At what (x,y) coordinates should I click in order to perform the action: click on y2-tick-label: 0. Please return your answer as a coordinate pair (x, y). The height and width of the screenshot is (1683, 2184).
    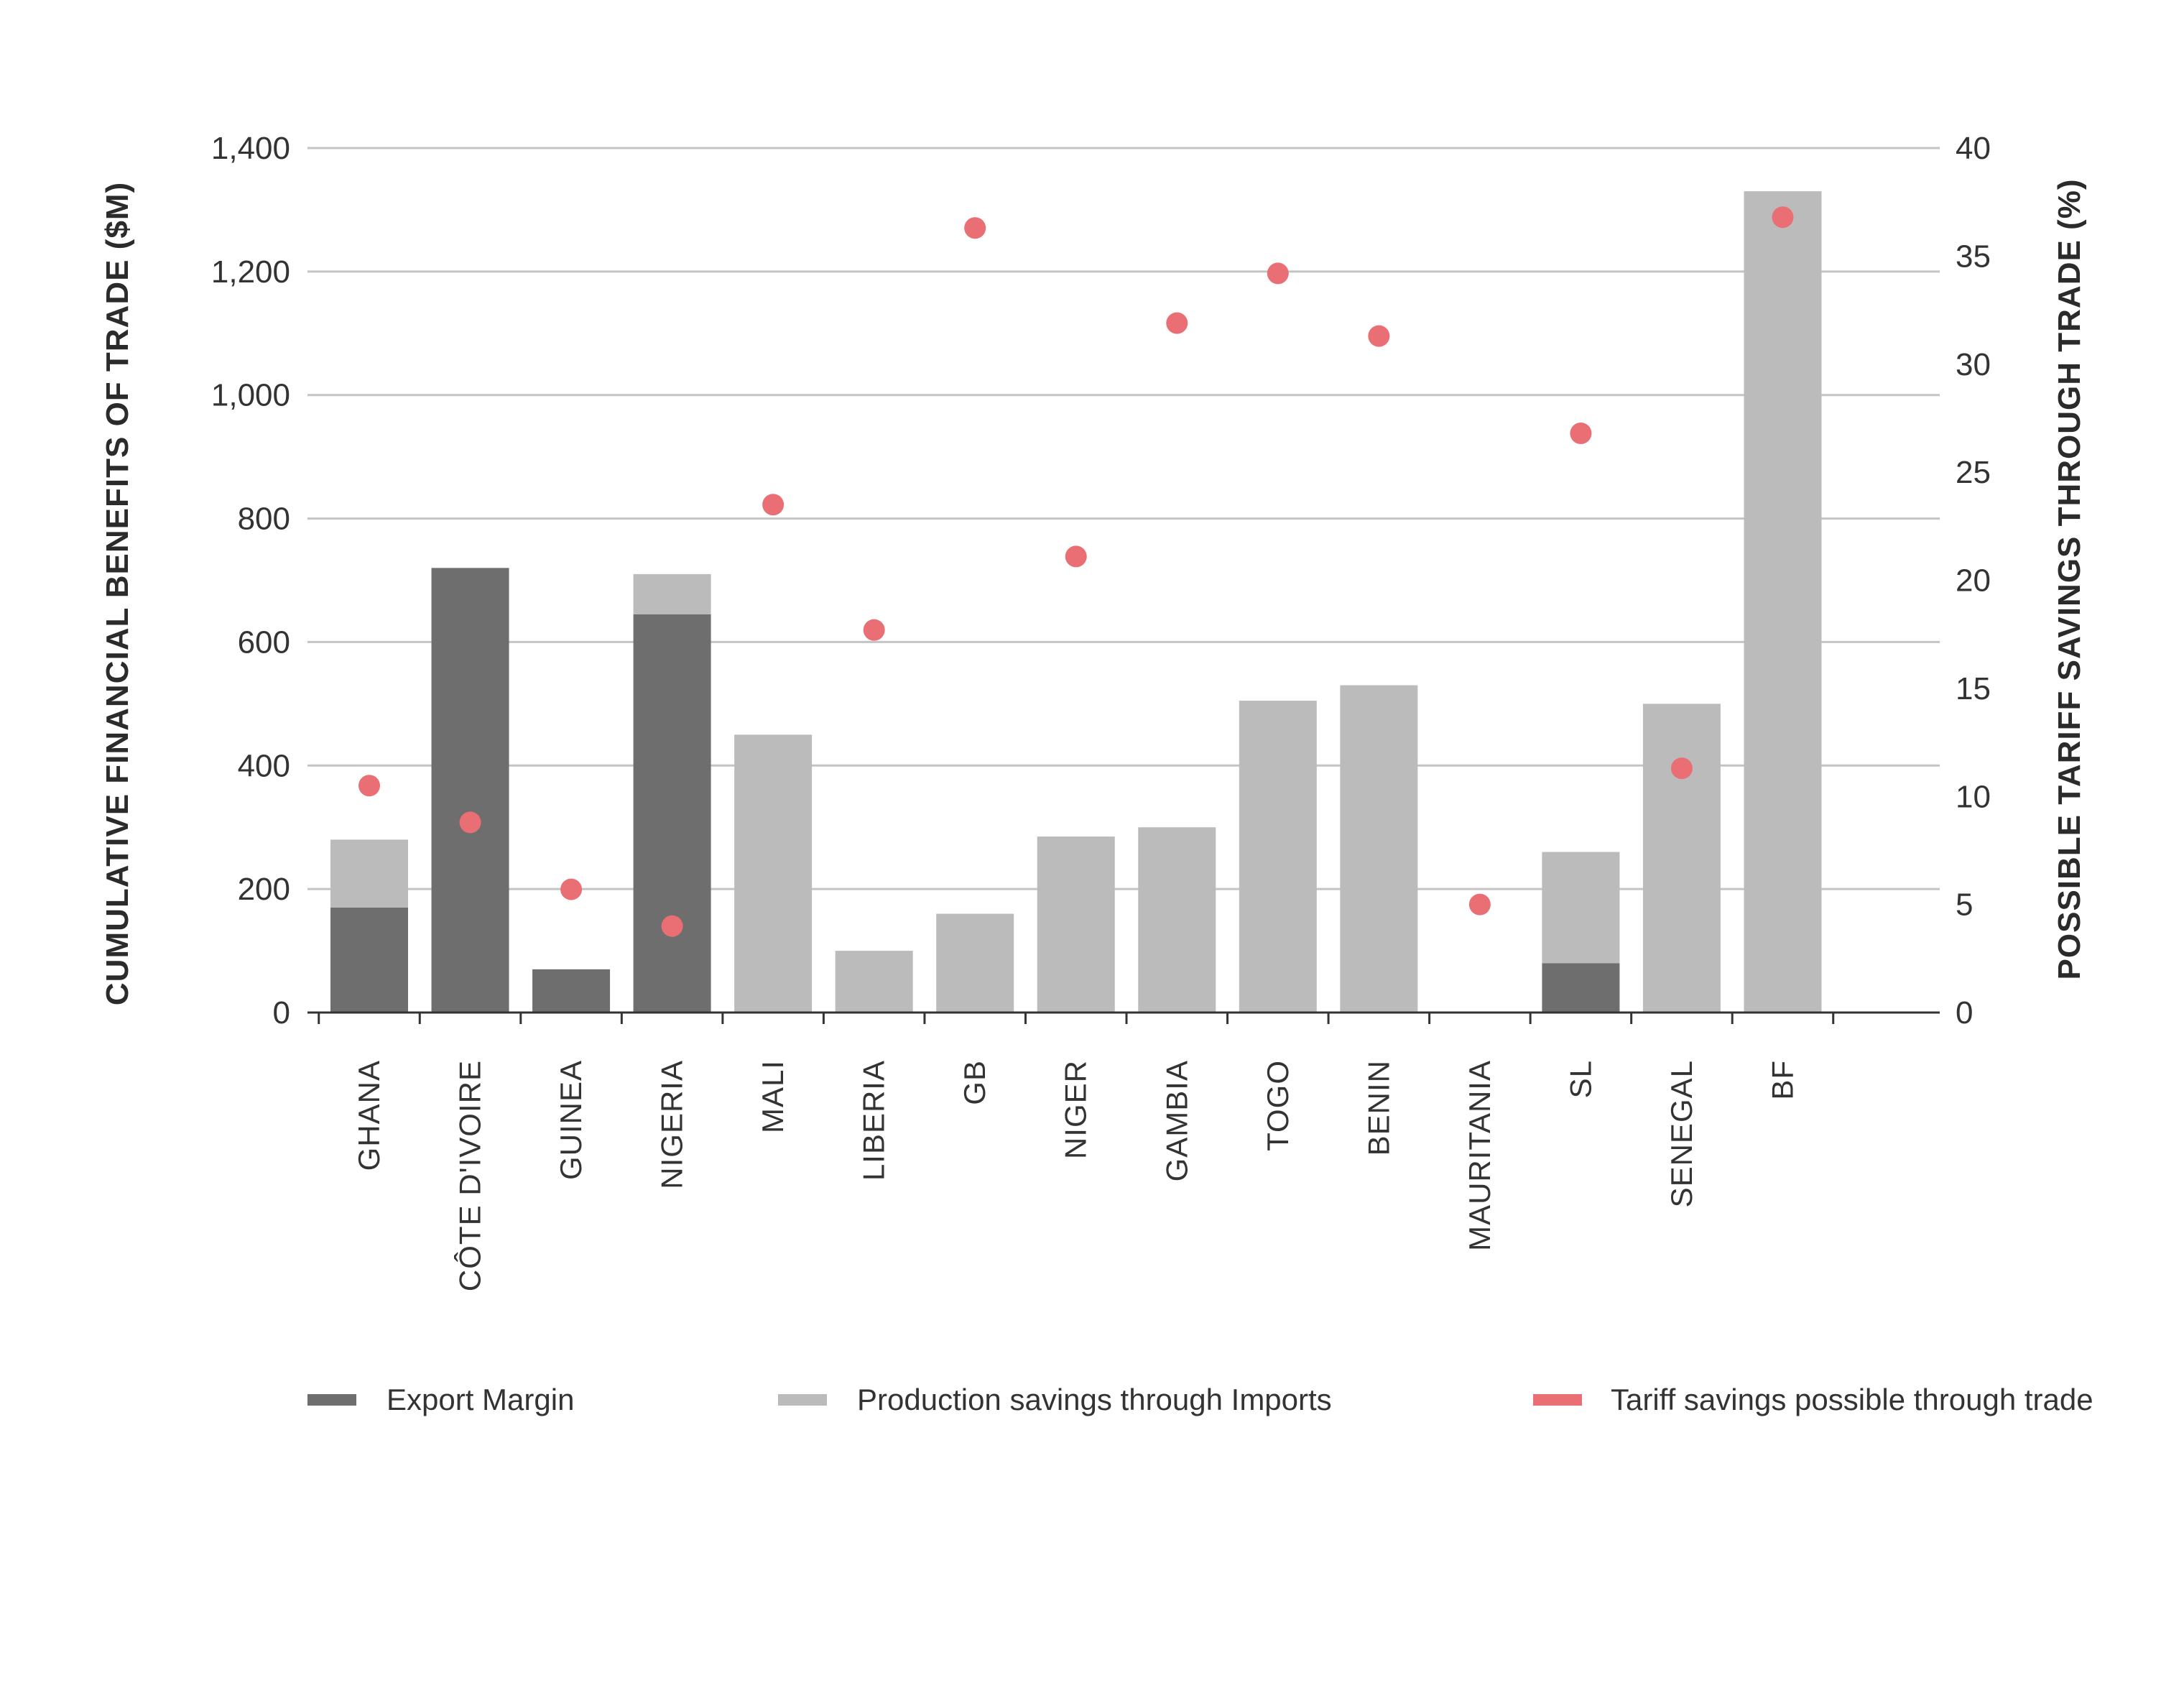
    Looking at the image, I should click on (1964, 1012).